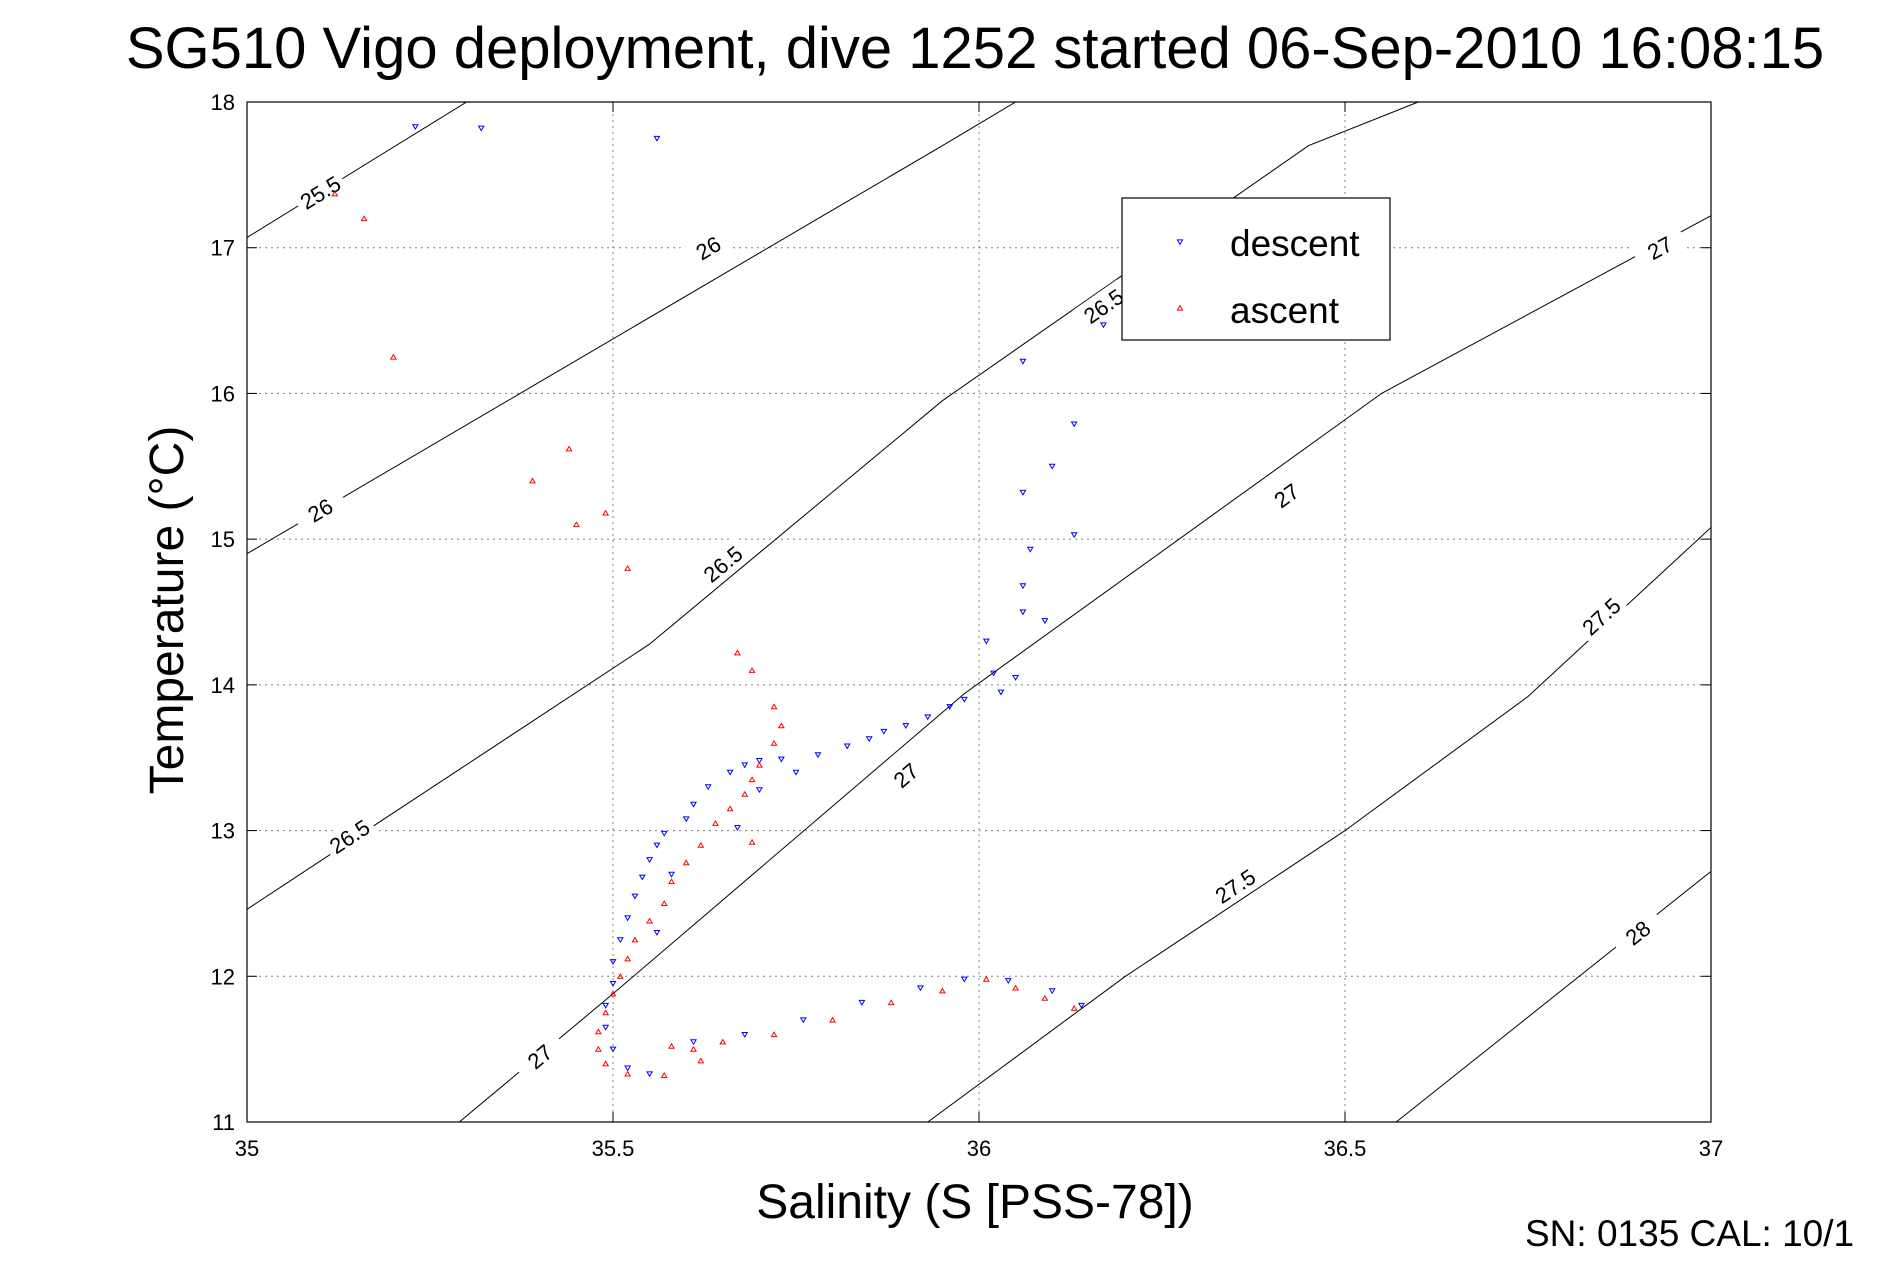  What do you see at coordinates (1689, 1233) in the screenshot?
I see `calibration-footer: SN: 0135 CAL: 10/1` at bounding box center [1689, 1233].